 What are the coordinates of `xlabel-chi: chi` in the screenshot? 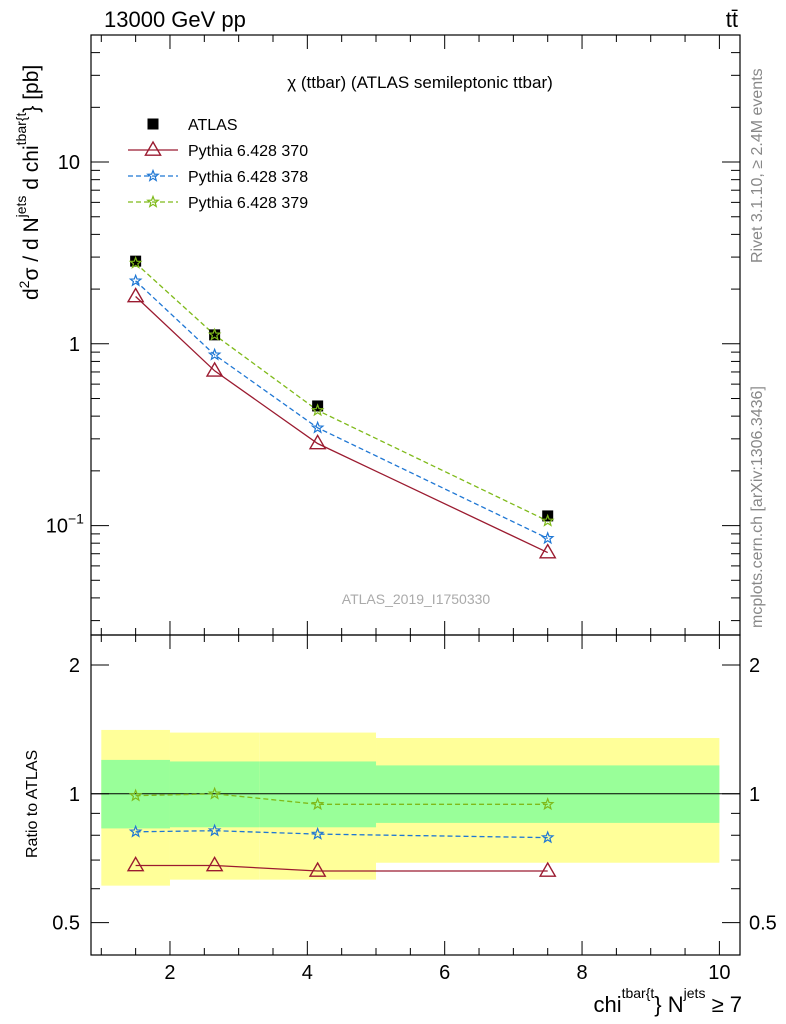 It's located at (607, 1004).